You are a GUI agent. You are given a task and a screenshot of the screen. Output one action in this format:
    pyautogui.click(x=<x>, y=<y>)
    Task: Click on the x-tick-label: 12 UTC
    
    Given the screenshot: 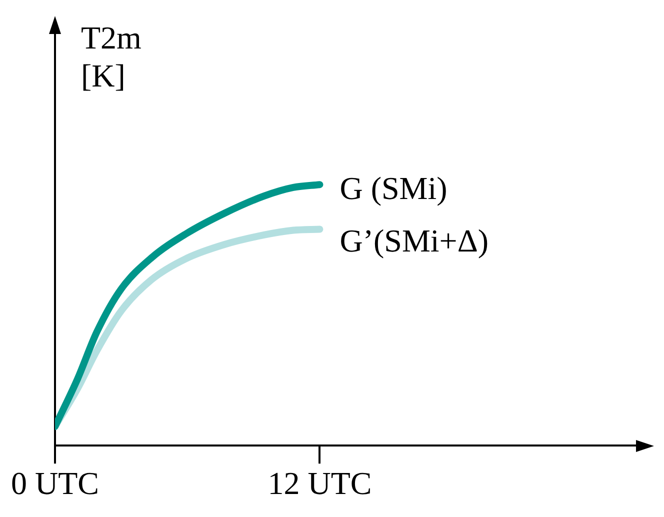 What is the action you would take?
    pyautogui.click(x=320, y=483)
    